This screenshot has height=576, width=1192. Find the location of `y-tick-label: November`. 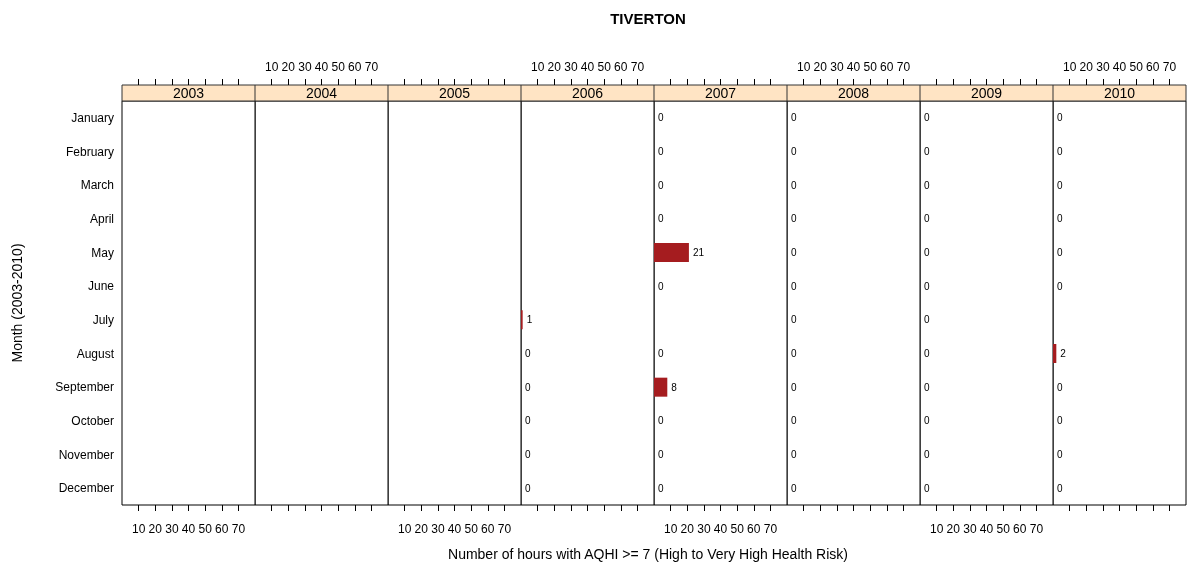

y-tick-label: November is located at coordinates (86, 454).